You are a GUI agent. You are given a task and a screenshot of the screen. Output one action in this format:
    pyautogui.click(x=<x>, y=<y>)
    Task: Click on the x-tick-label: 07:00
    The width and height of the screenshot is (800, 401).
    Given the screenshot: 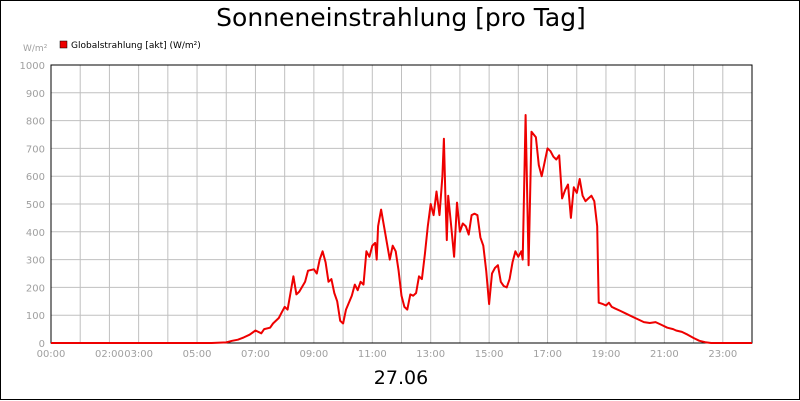 What is the action you would take?
    pyautogui.click(x=255, y=354)
    